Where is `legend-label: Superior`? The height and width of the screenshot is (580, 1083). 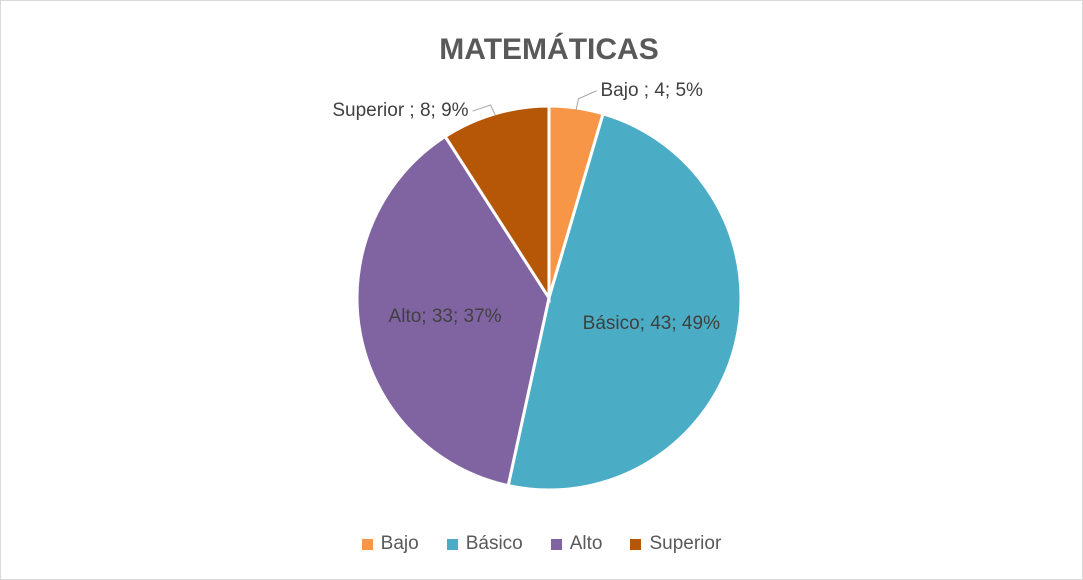 legend-label: Superior is located at coordinates (685, 543).